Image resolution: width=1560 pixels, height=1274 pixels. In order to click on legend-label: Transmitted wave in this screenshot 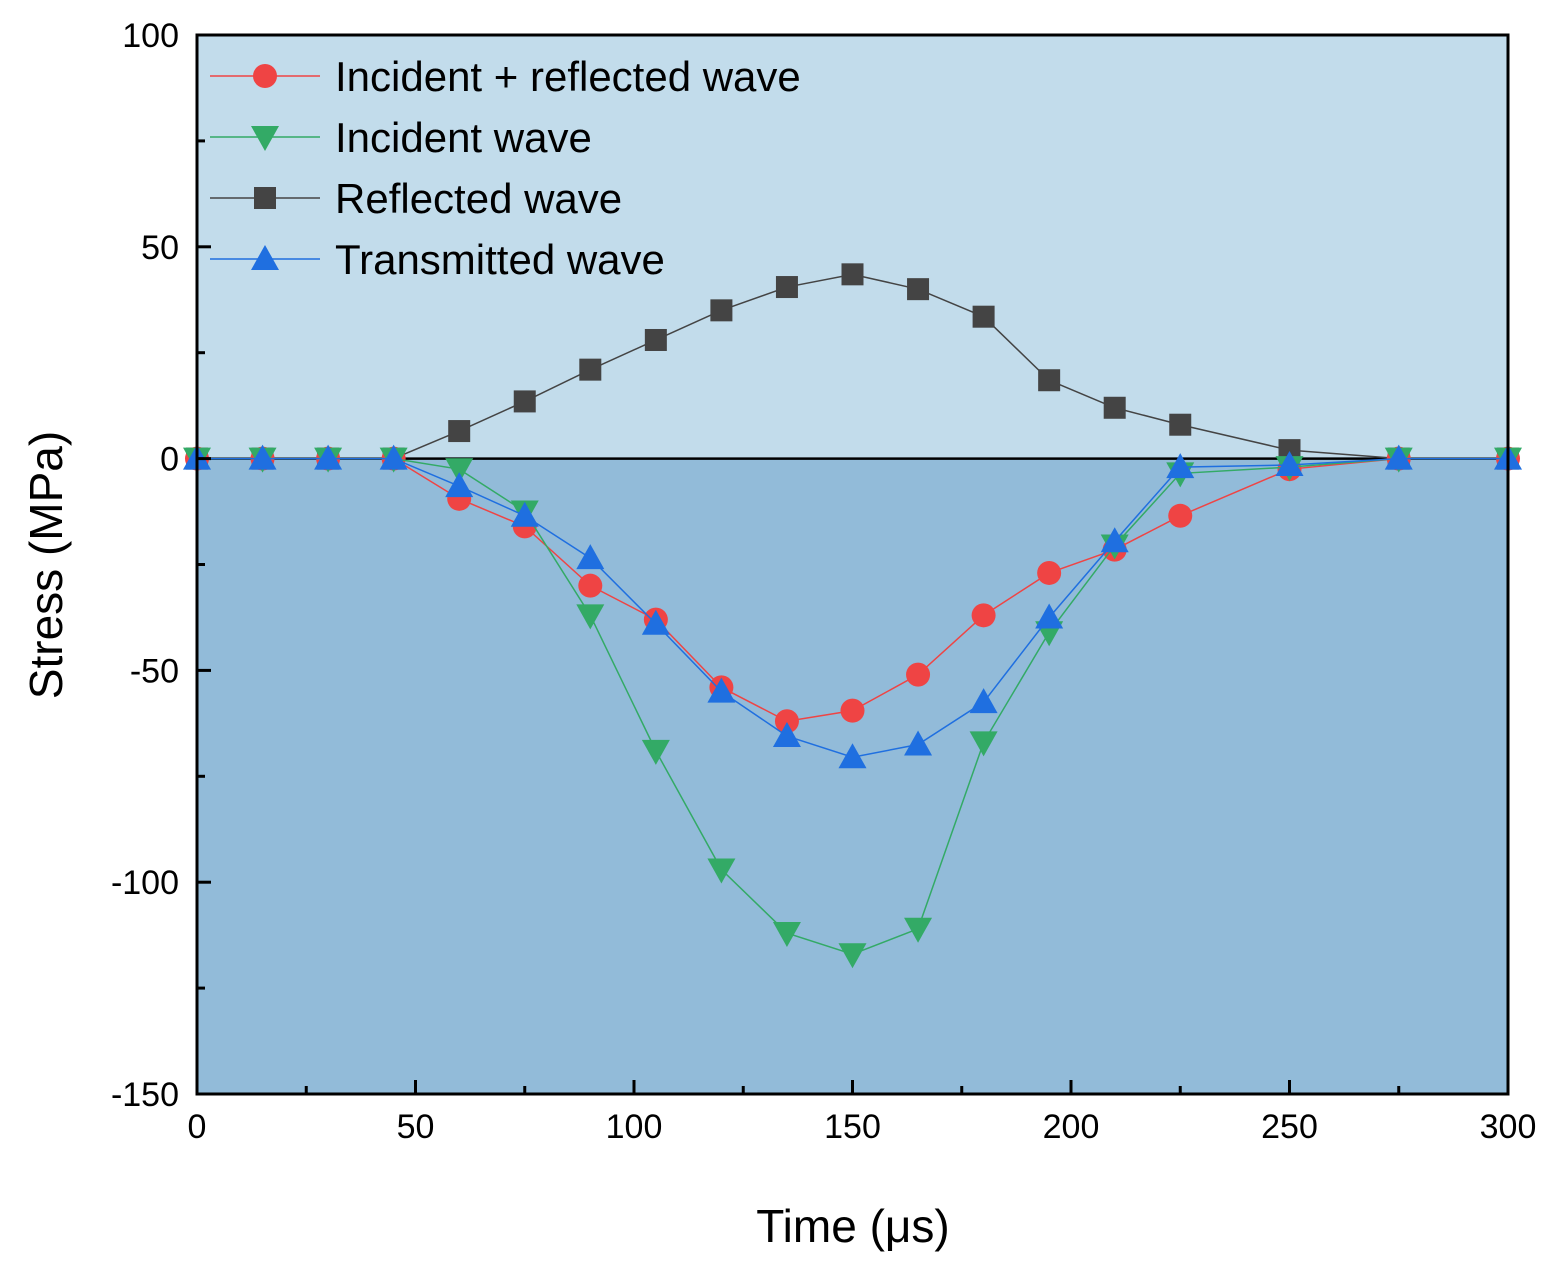, I will do `click(500, 259)`.